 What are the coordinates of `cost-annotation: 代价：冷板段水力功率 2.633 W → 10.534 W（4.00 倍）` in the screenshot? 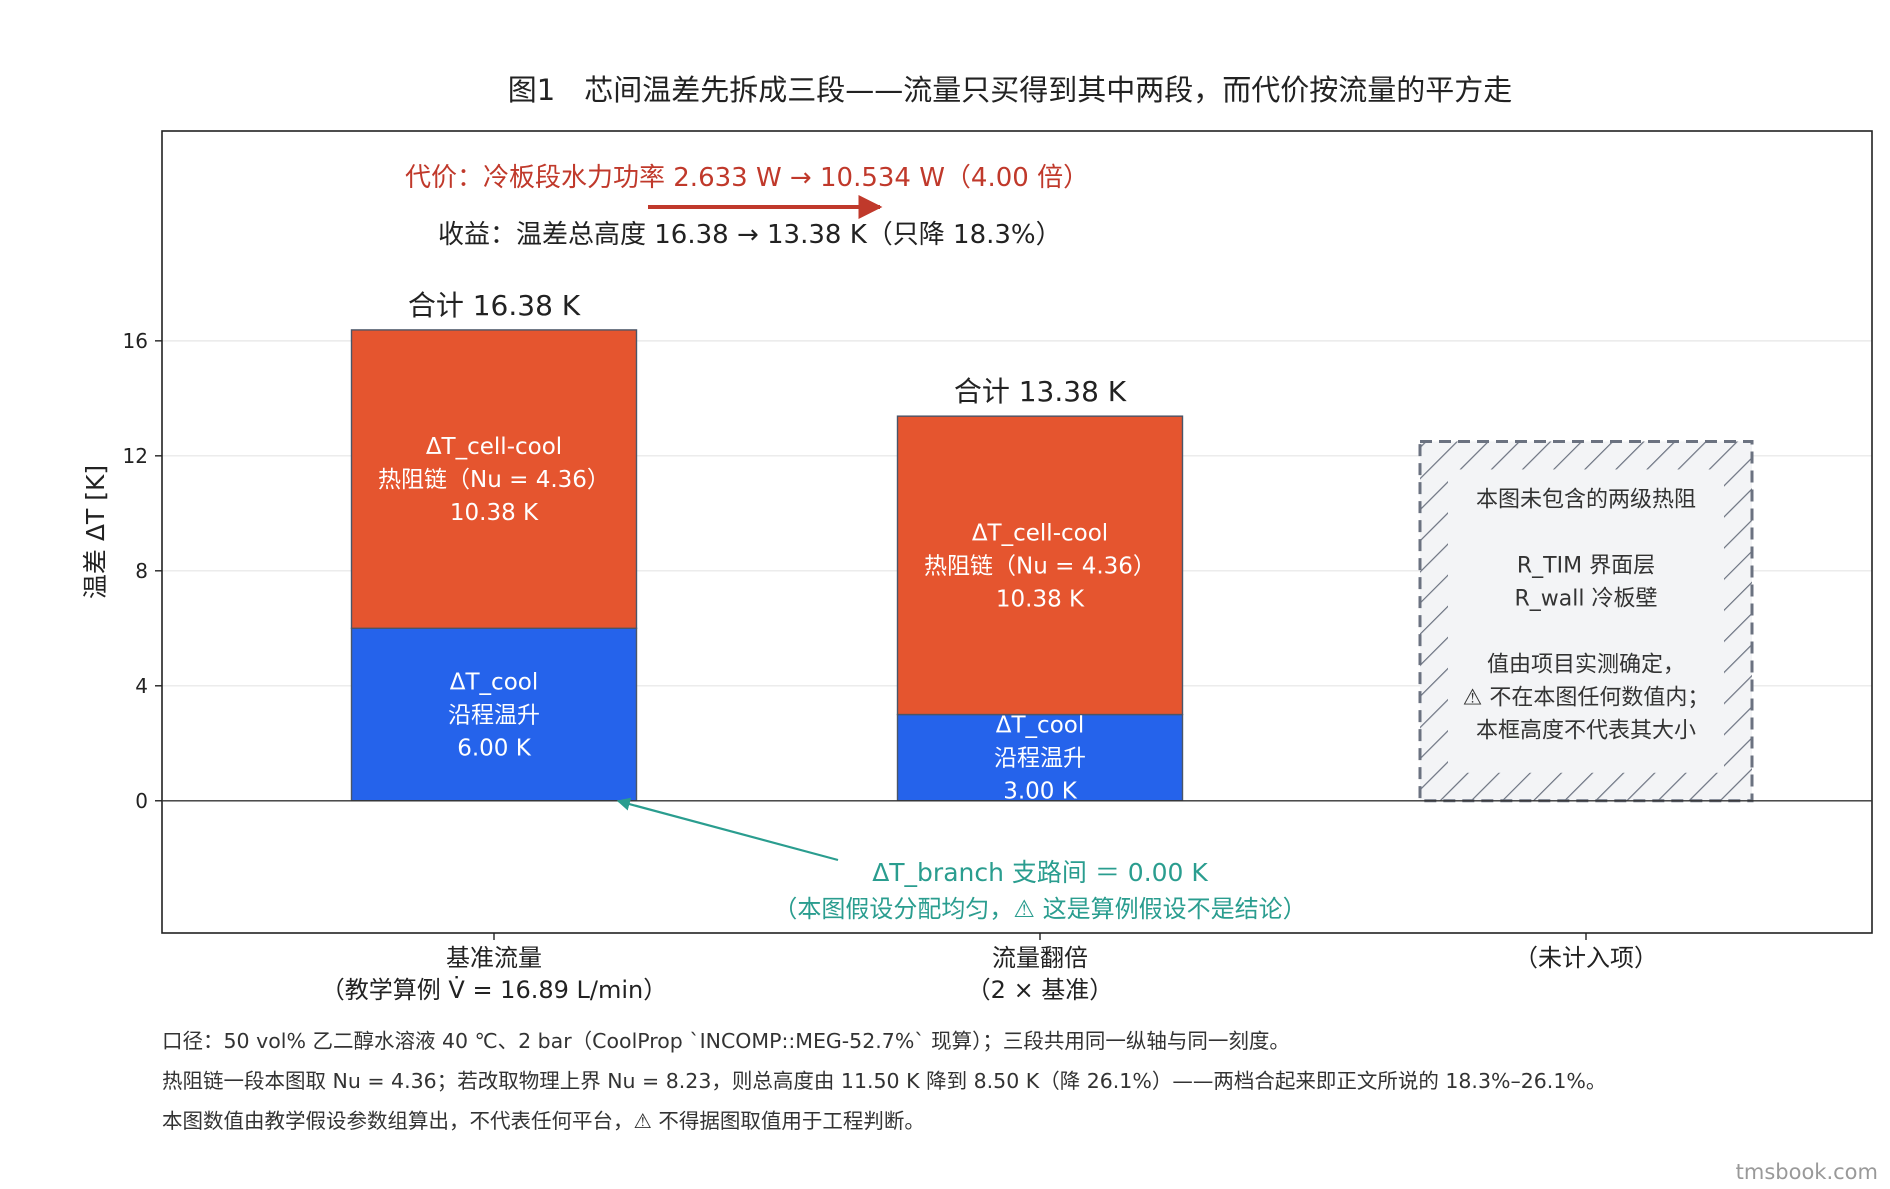 It's located at (747, 178).